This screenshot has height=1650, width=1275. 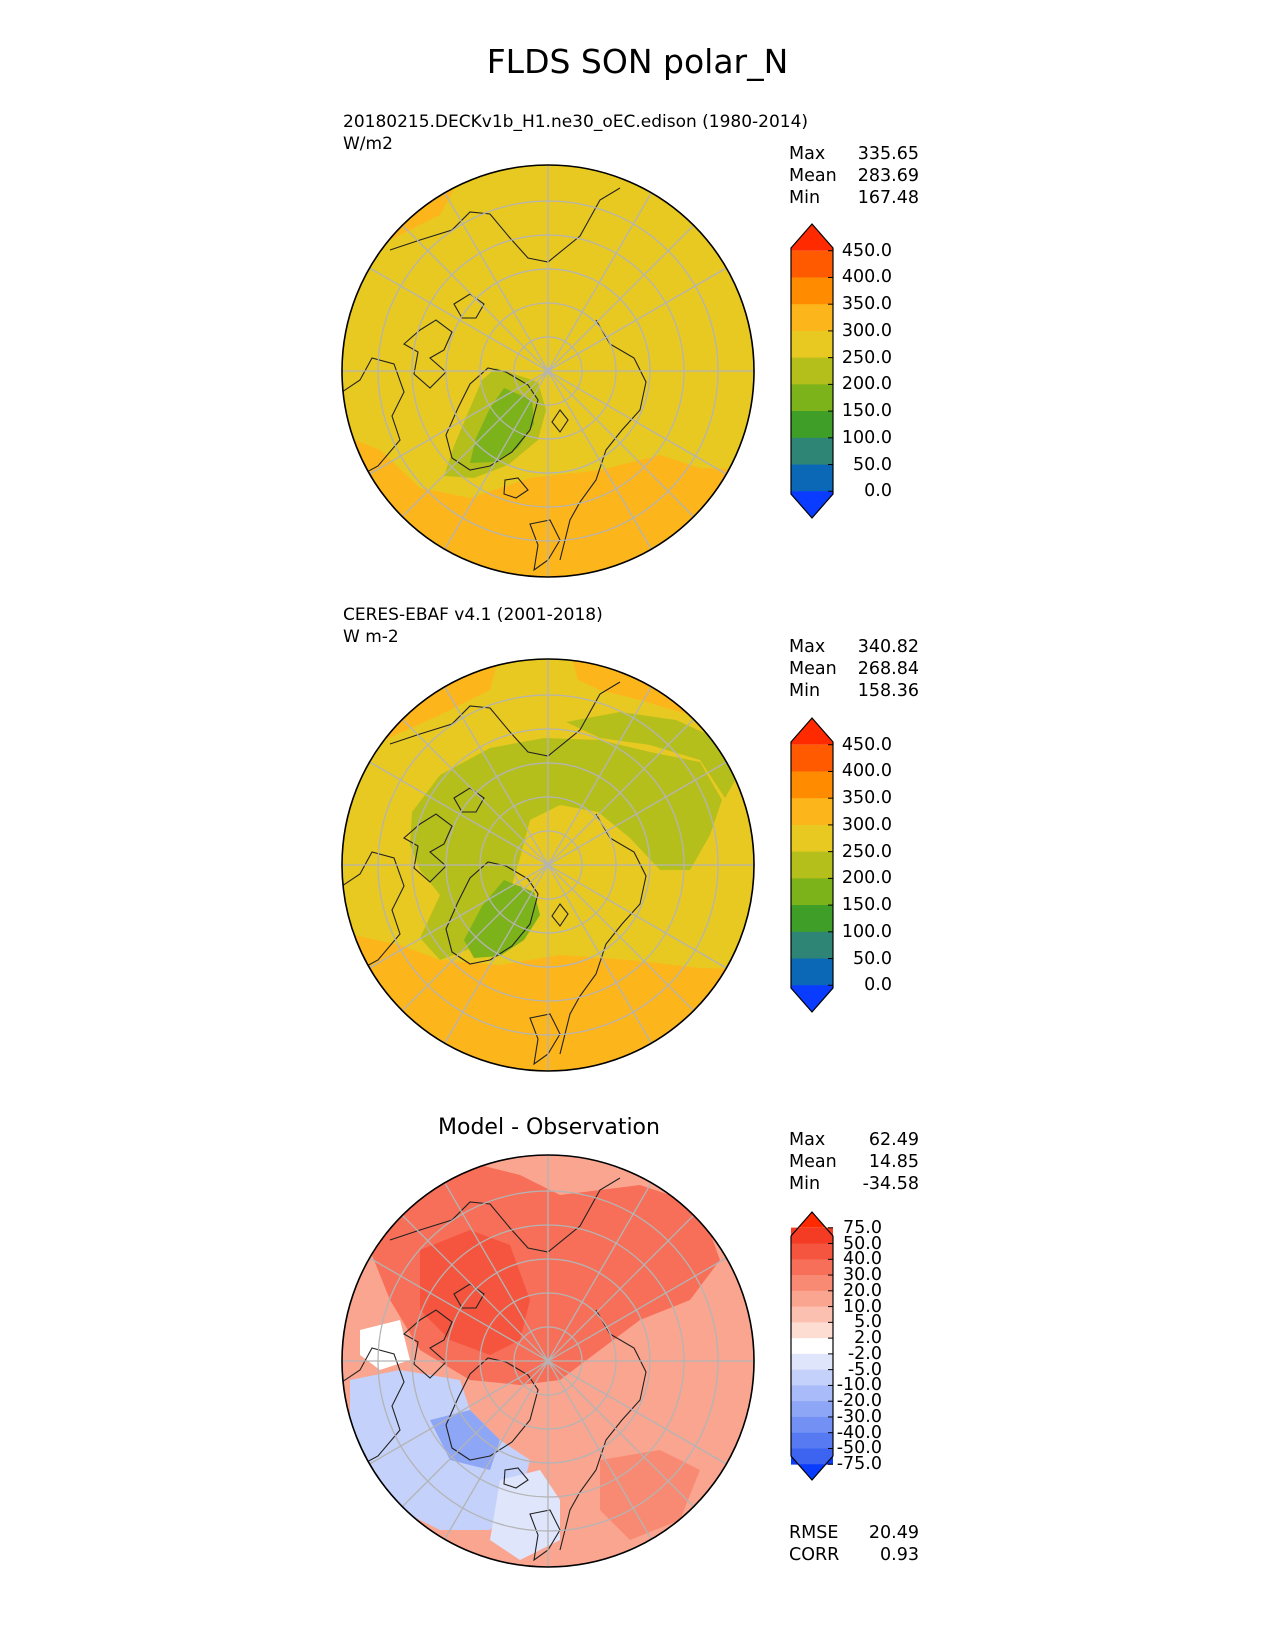 What do you see at coordinates (872, 958) in the screenshot?
I see `colorbar2-tick-label: 50.0` at bounding box center [872, 958].